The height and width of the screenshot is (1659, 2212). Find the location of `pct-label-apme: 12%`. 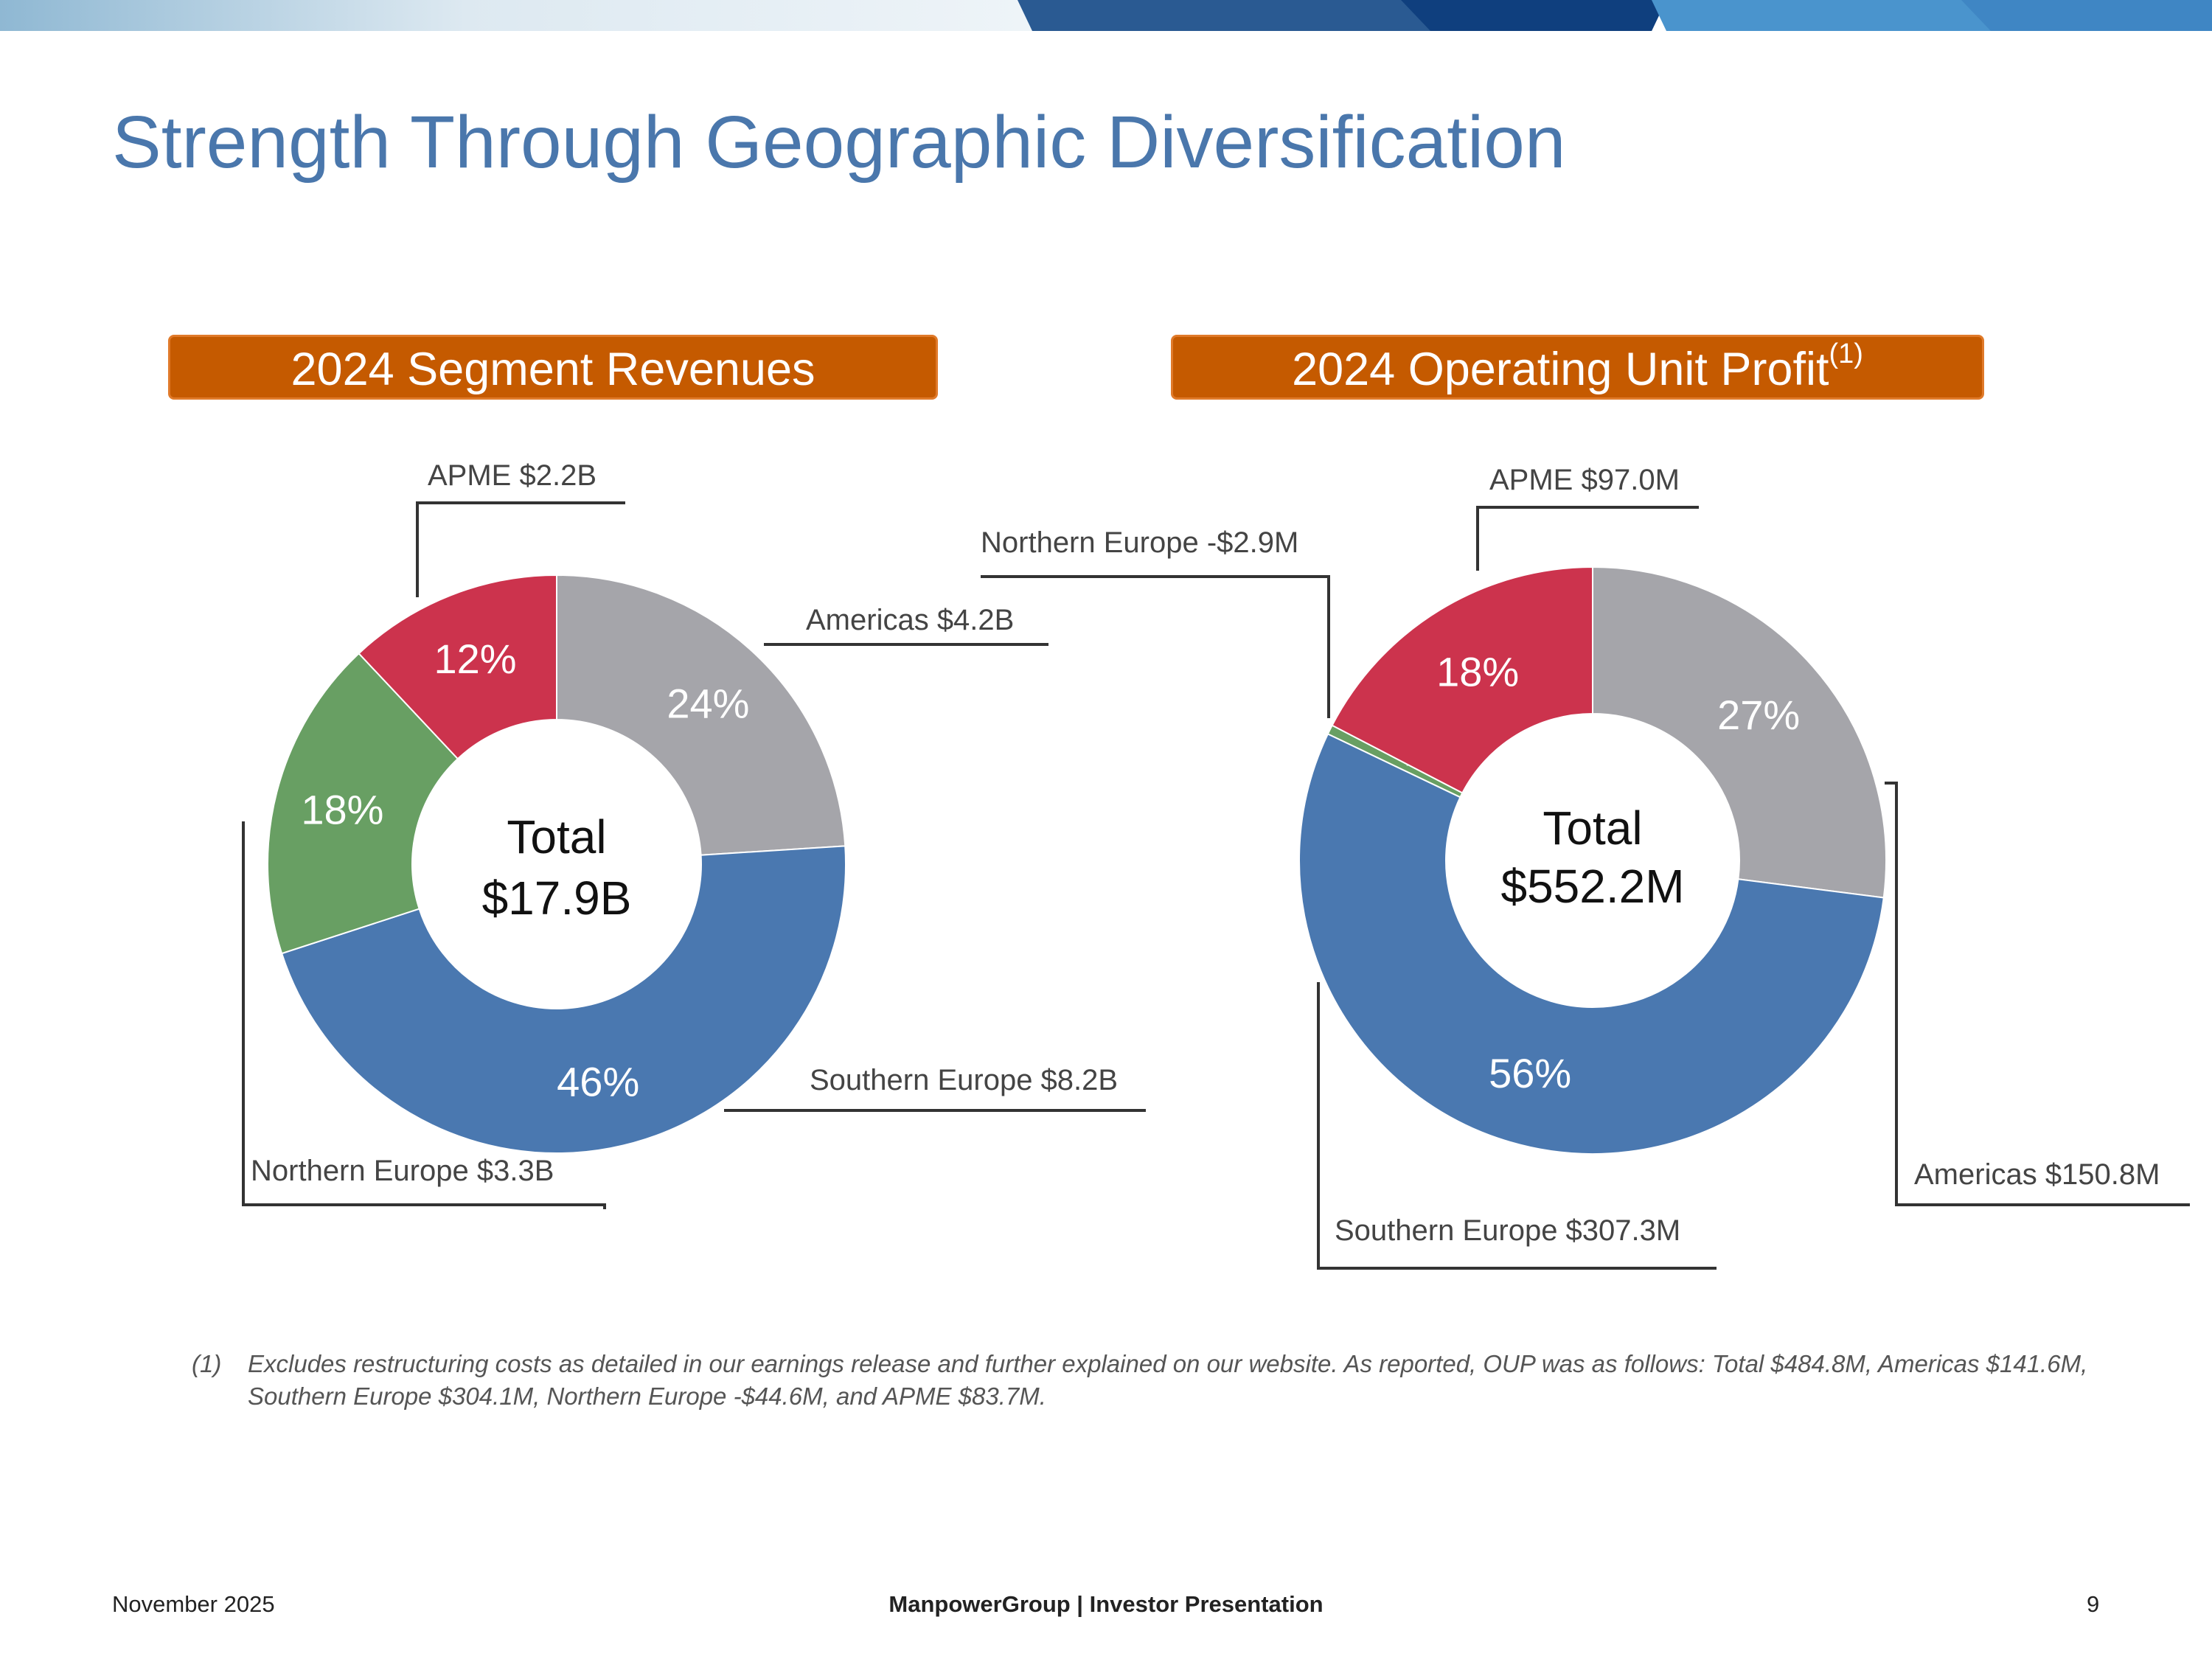

pct-label-apme: 12% is located at coordinates (475, 659).